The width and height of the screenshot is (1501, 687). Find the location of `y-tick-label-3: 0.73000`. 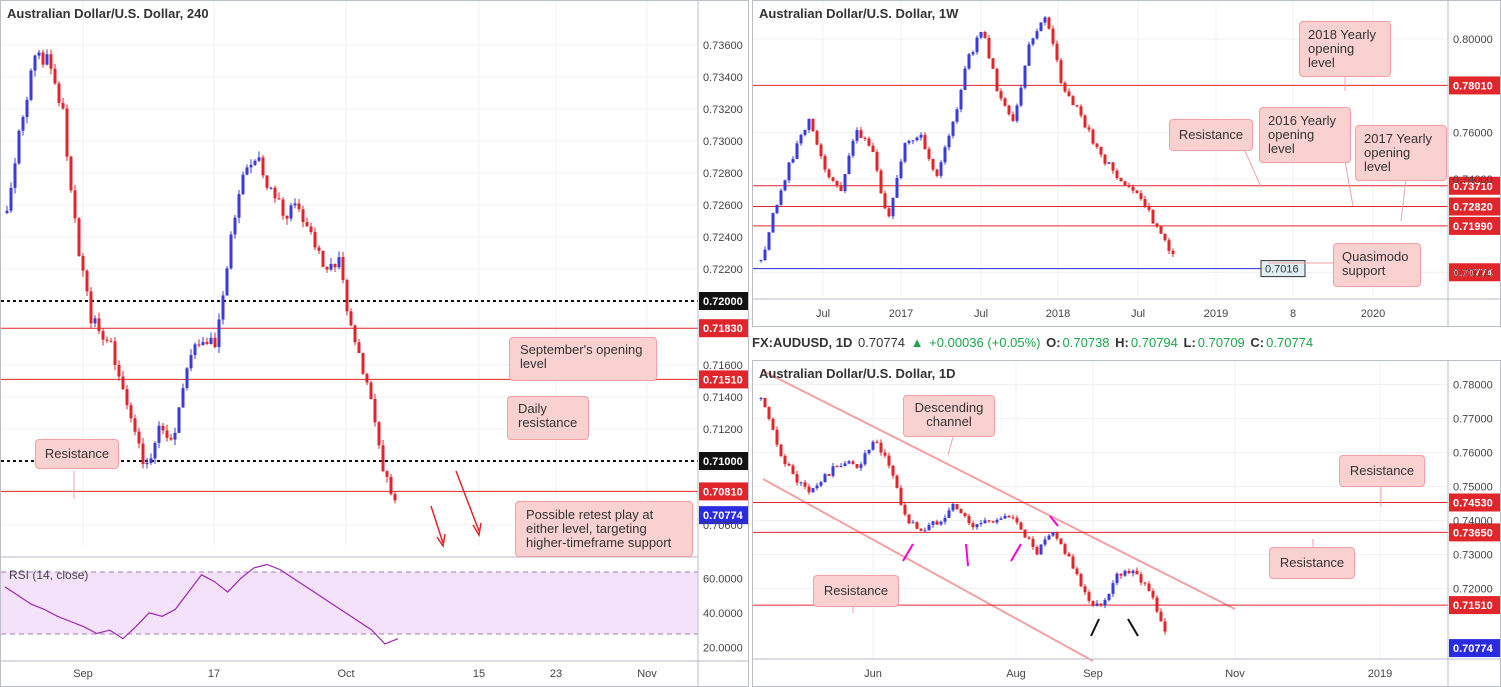

y-tick-label-3: 0.73000 is located at coordinates (723, 142).